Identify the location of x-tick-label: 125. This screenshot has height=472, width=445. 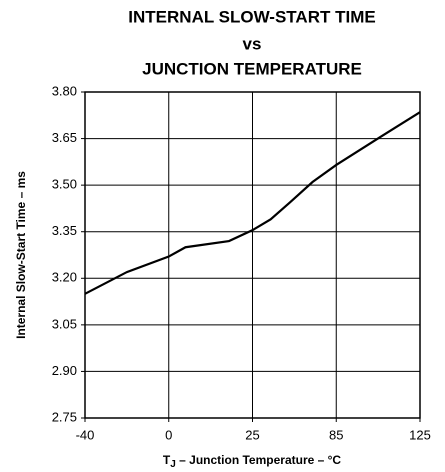
(420, 434).